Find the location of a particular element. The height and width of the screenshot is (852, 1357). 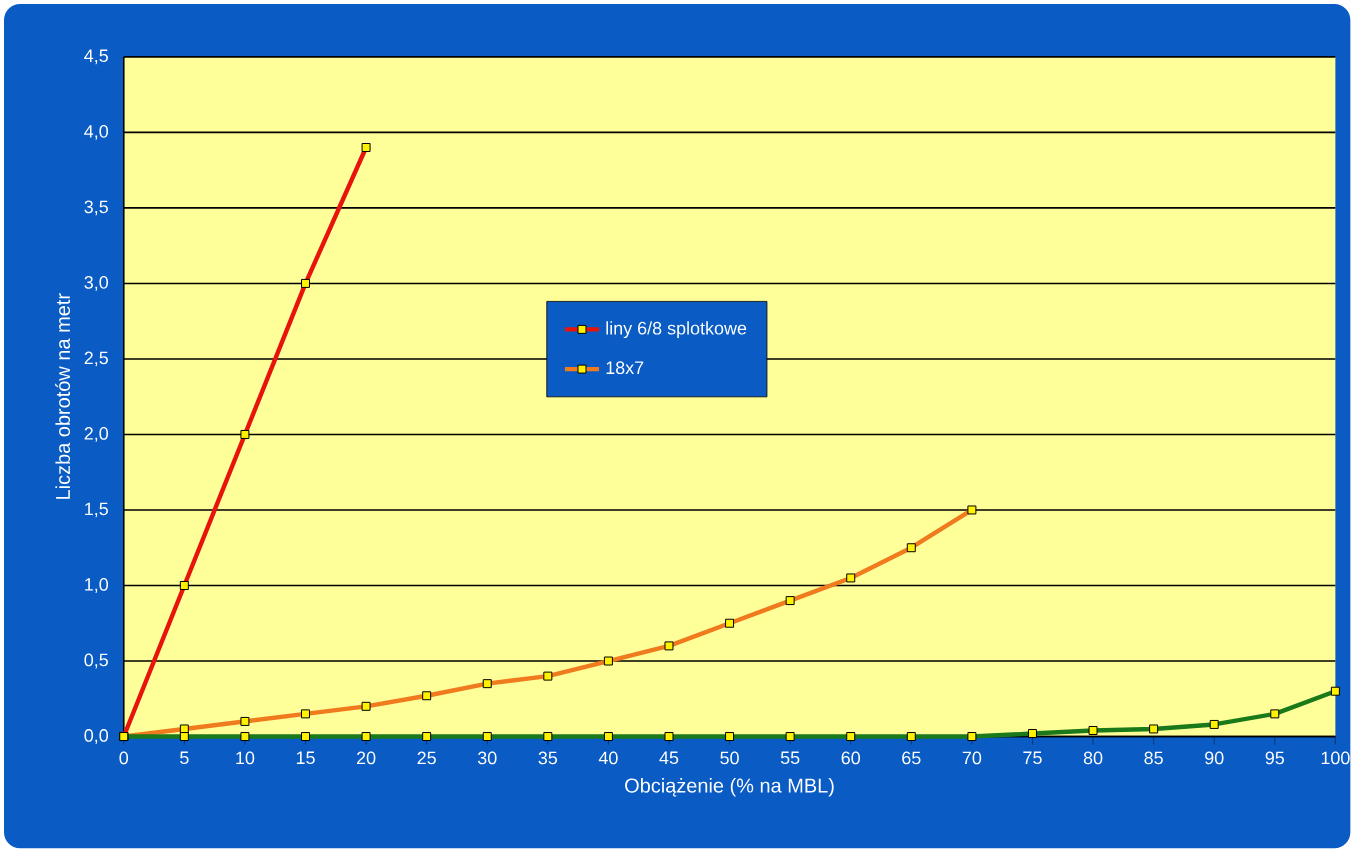

y-axis-title: Liczba obrotów na metr is located at coordinates (63, 396).